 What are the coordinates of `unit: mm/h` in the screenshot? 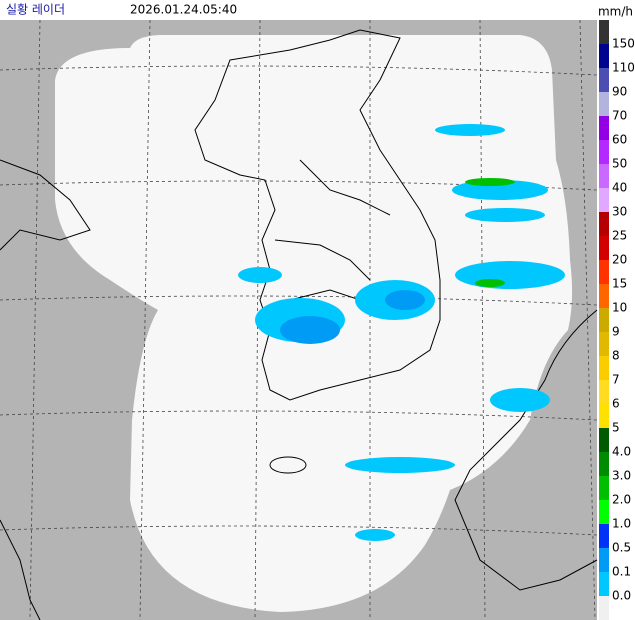 It's located at (615, 12).